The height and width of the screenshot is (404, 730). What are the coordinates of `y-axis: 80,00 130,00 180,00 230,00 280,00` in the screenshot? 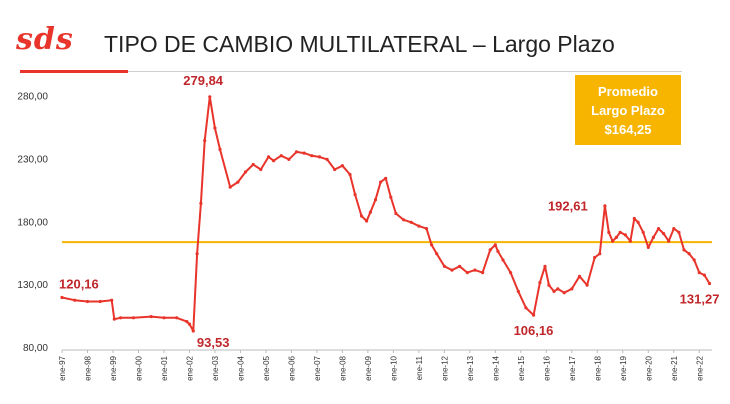 It's located at (32, 223).